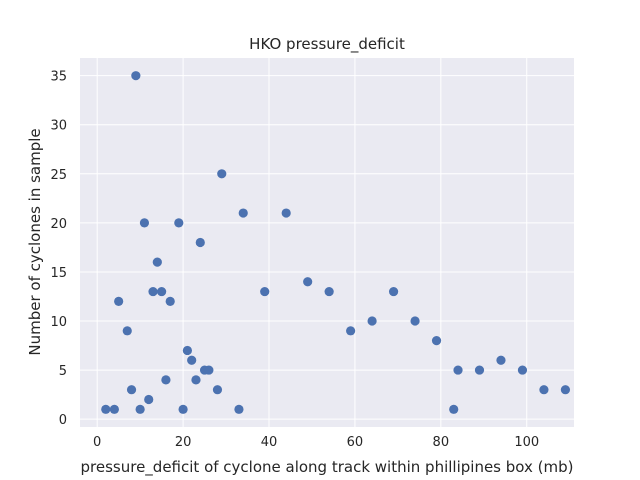 The height and width of the screenshot is (480, 640). I want to click on x-tick-labels: 0 20 40 60 80 100, so click(316, 442).